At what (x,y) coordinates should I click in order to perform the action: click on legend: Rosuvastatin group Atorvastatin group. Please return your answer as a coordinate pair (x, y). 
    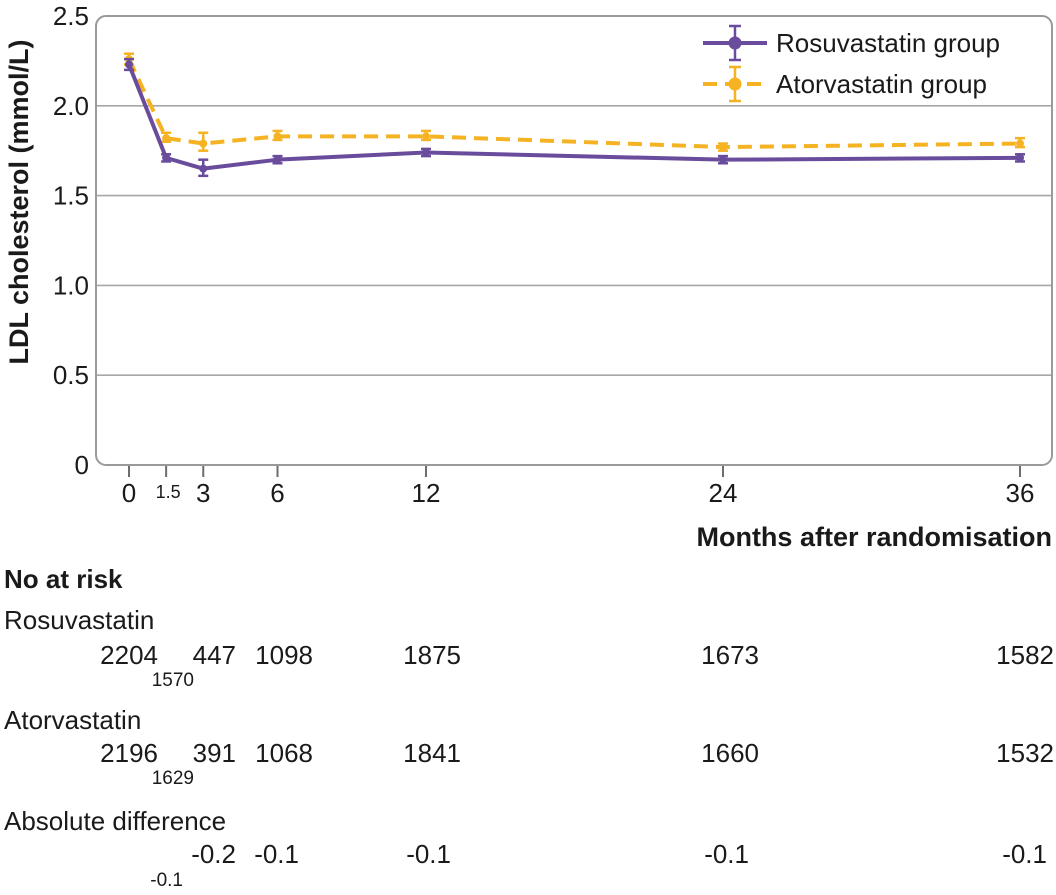
    Looking at the image, I should click on (851, 63).